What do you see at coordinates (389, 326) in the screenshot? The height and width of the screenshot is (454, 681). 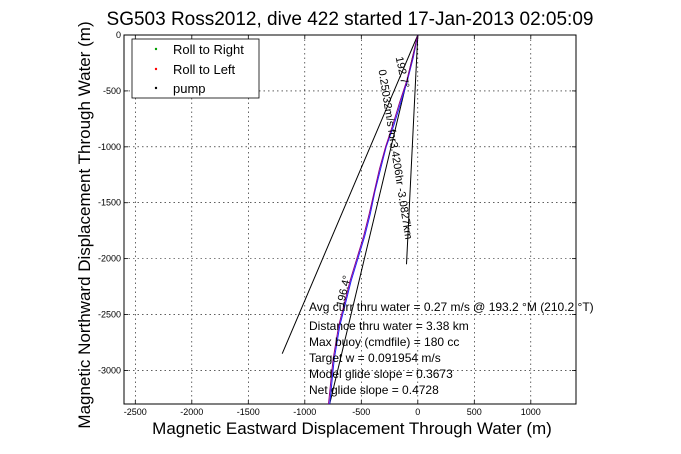 I see `stat-line: Distance thru water = 3.38 km` at bounding box center [389, 326].